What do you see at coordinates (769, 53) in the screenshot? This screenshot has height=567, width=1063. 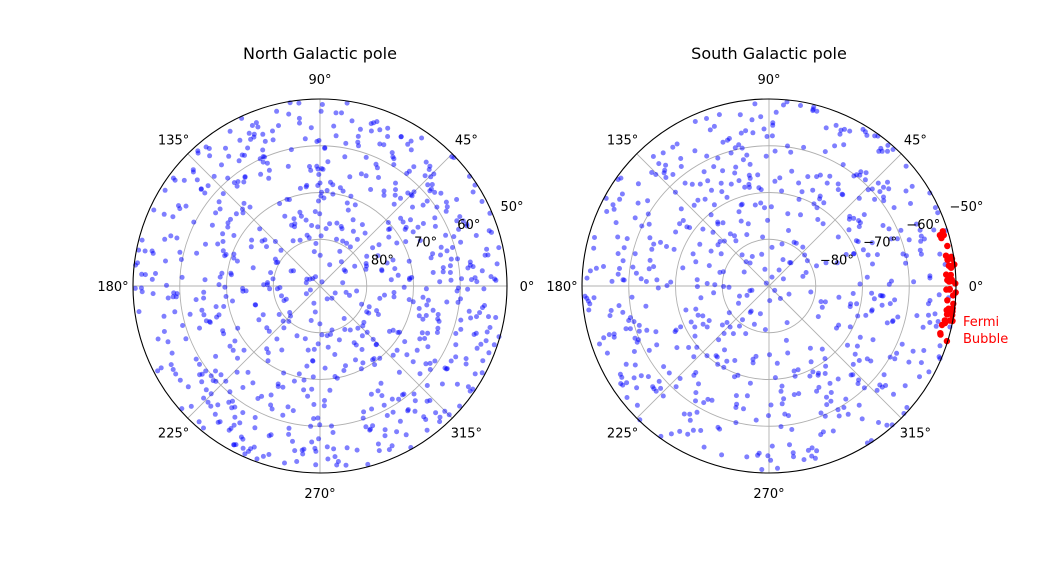 I see `chart-title: South Galactic pole` at bounding box center [769, 53].